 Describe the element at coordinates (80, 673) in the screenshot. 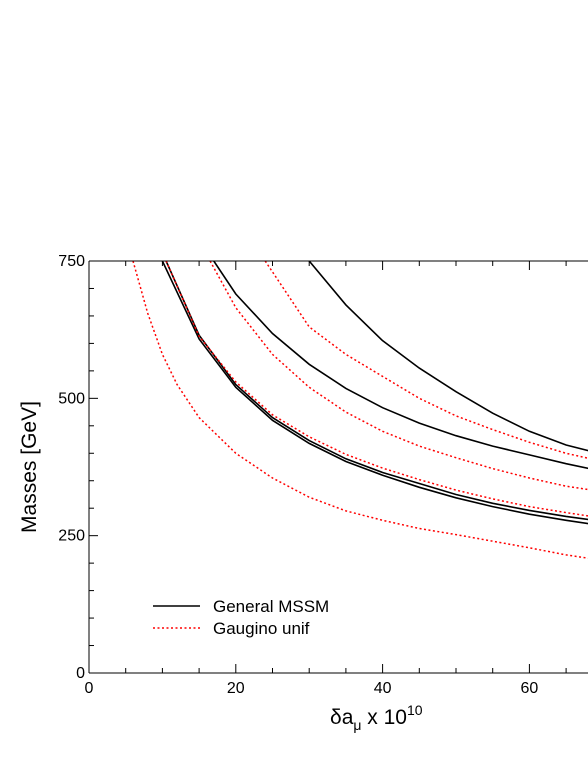

I see `y-tick-label-0: 0` at that location.